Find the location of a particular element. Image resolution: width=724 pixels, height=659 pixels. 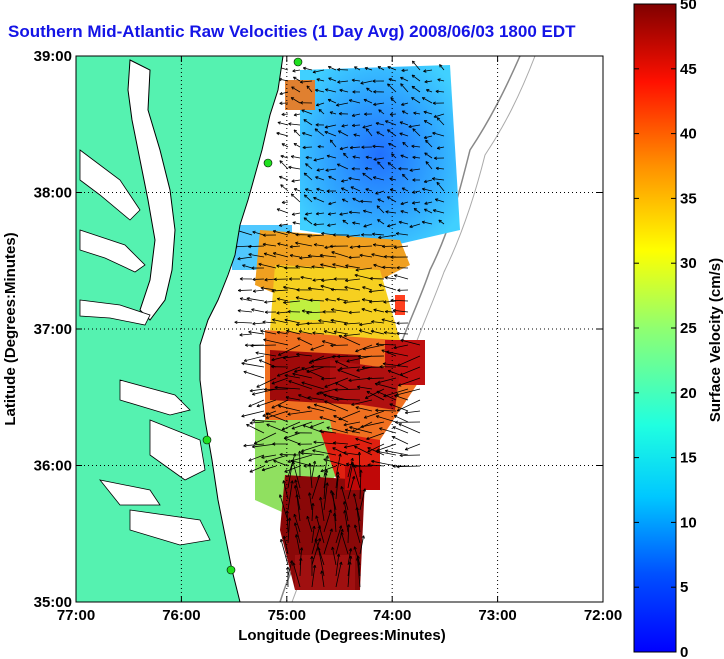

colorbar-tick-label: 5 is located at coordinates (684, 587).